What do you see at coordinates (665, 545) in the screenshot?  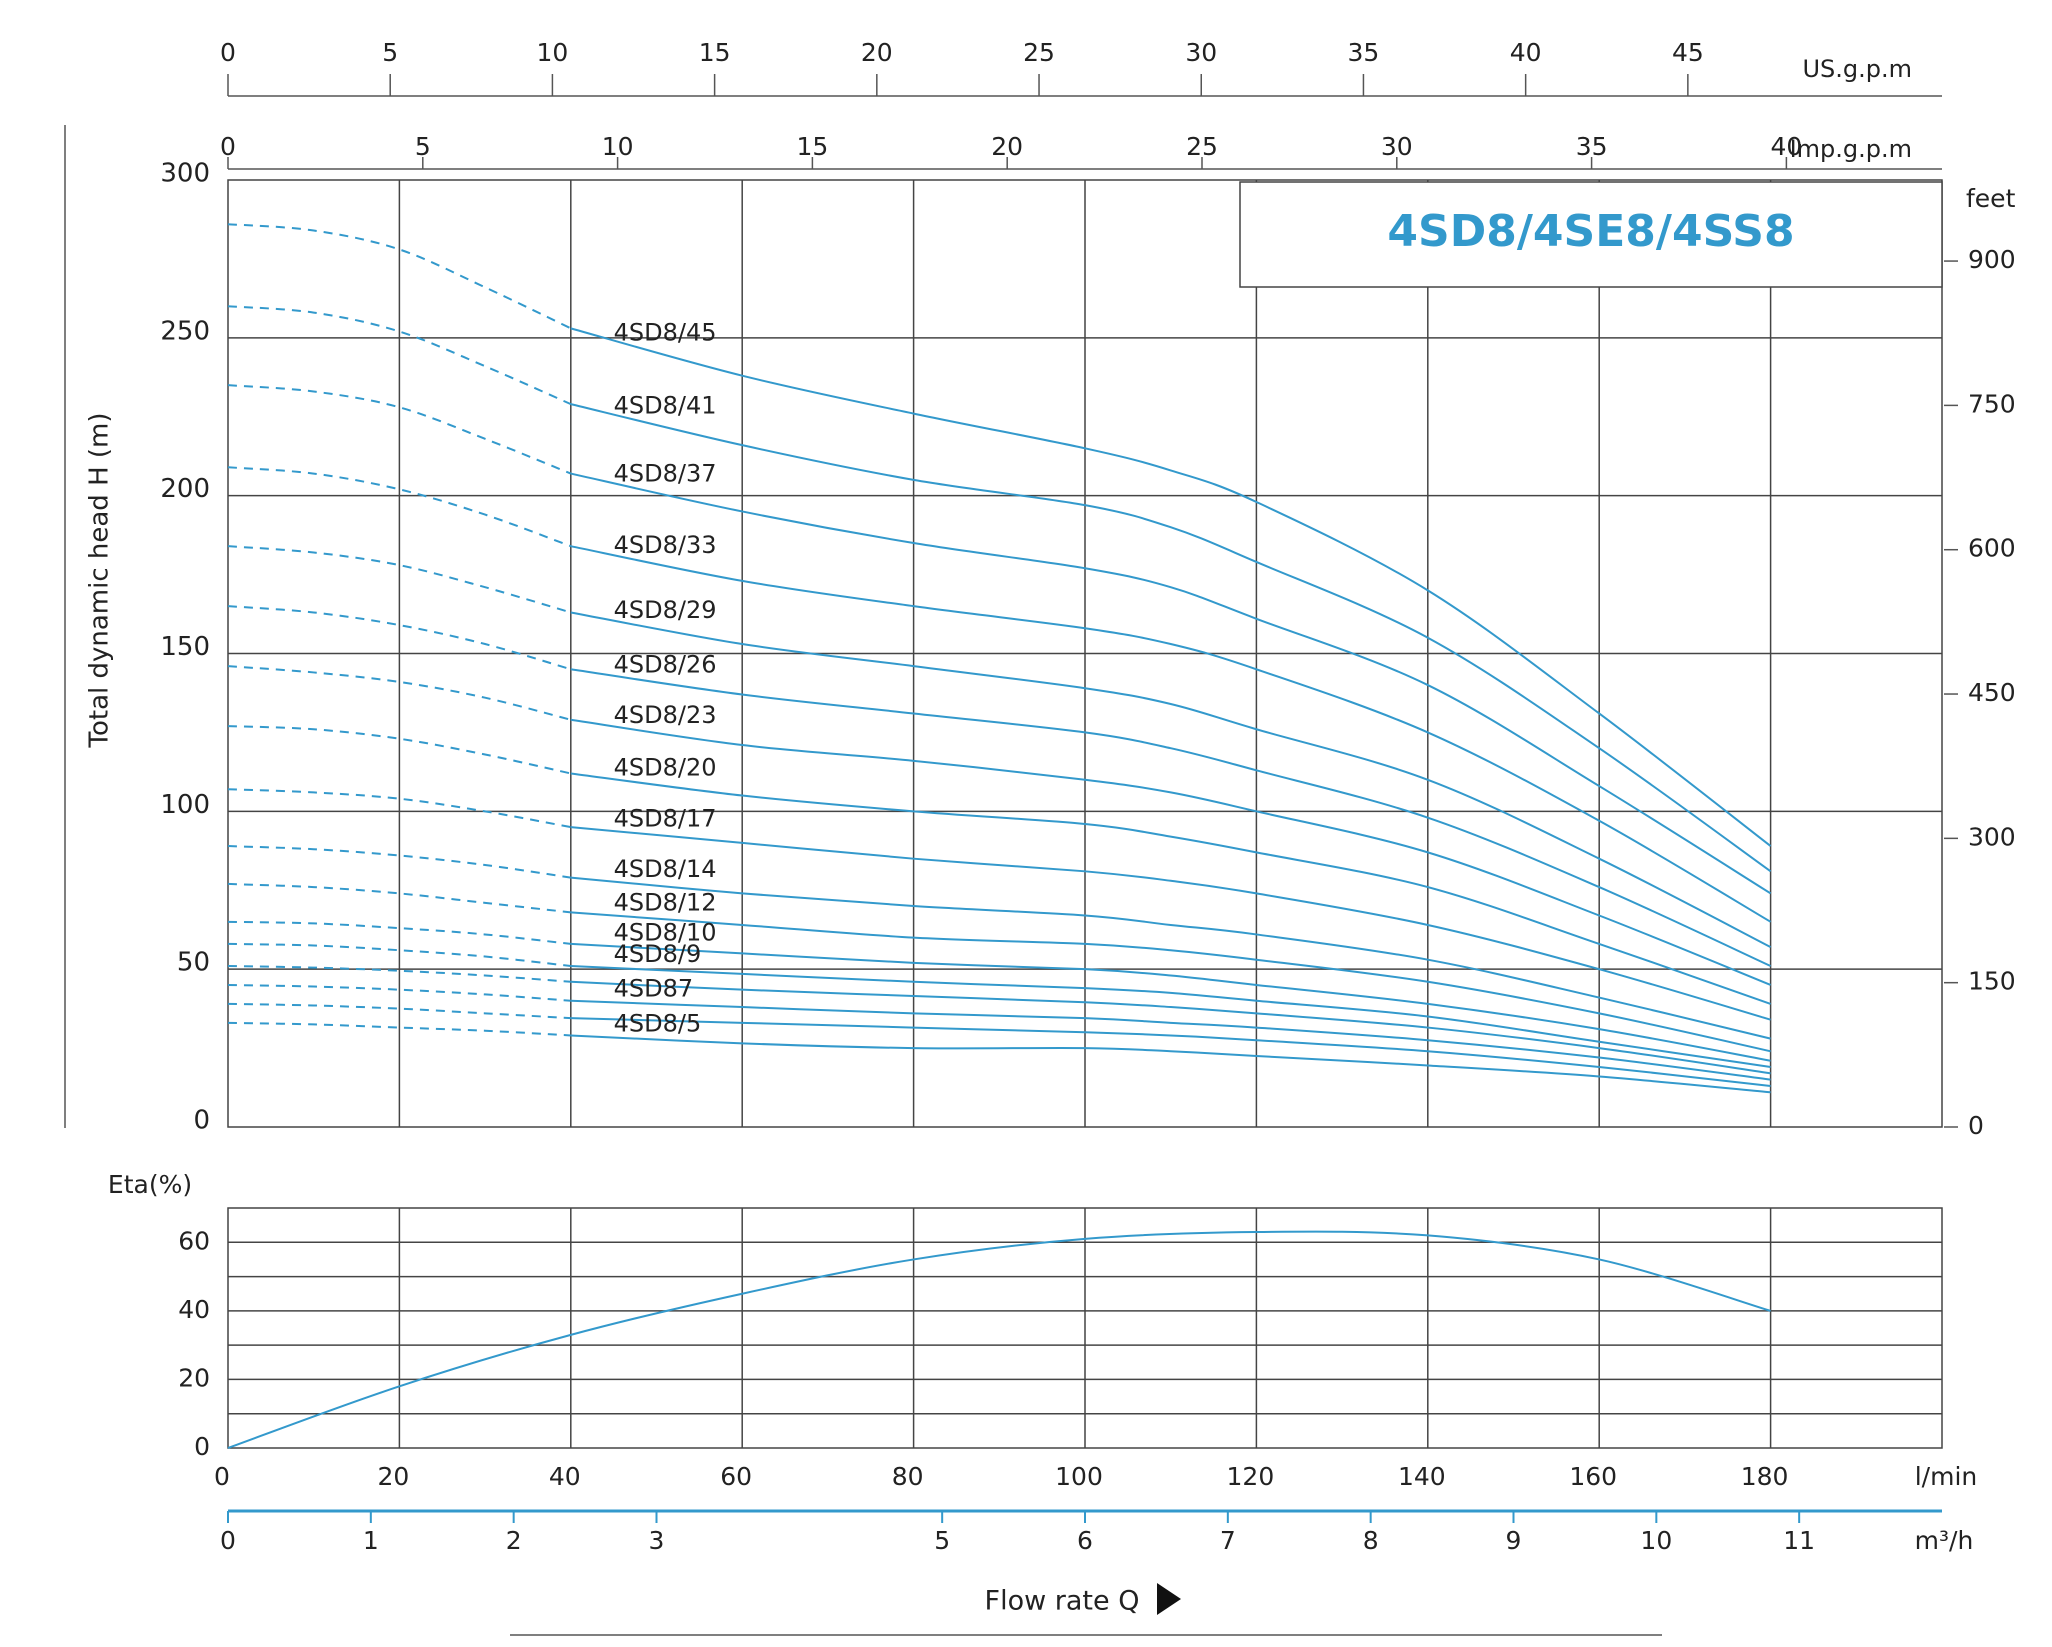 I see `head-curve-label: 4SD8/33` at bounding box center [665, 545].